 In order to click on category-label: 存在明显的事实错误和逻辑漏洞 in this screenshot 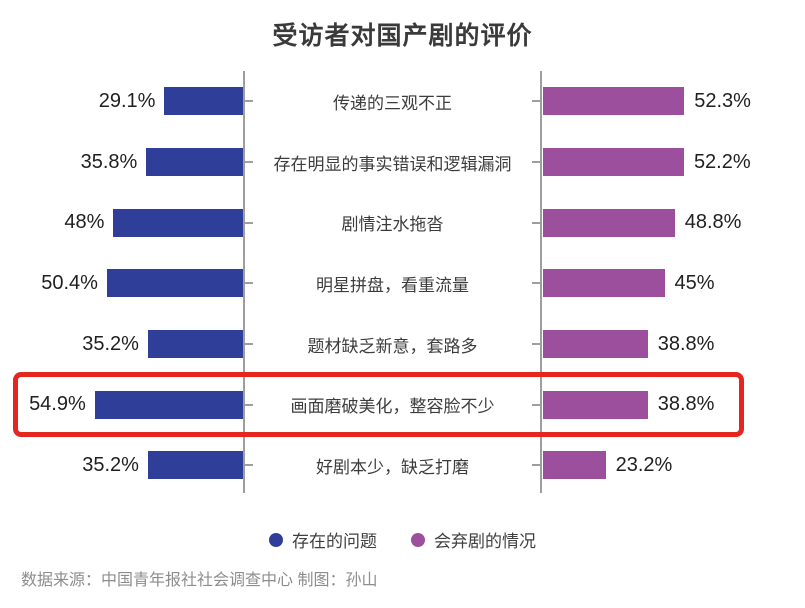, I will do `click(392, 164)`.